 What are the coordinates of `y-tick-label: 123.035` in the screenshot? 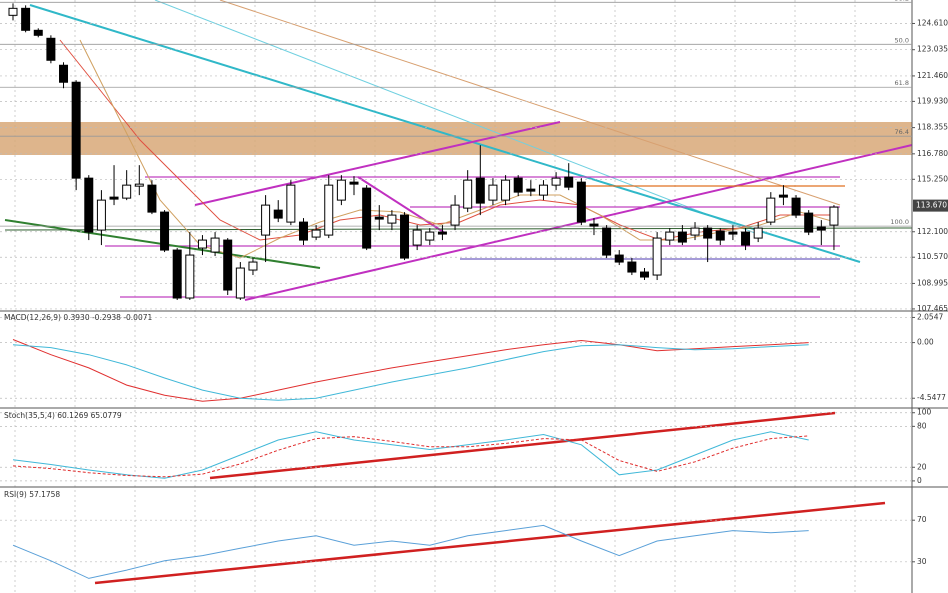 It's located at (932, 49).